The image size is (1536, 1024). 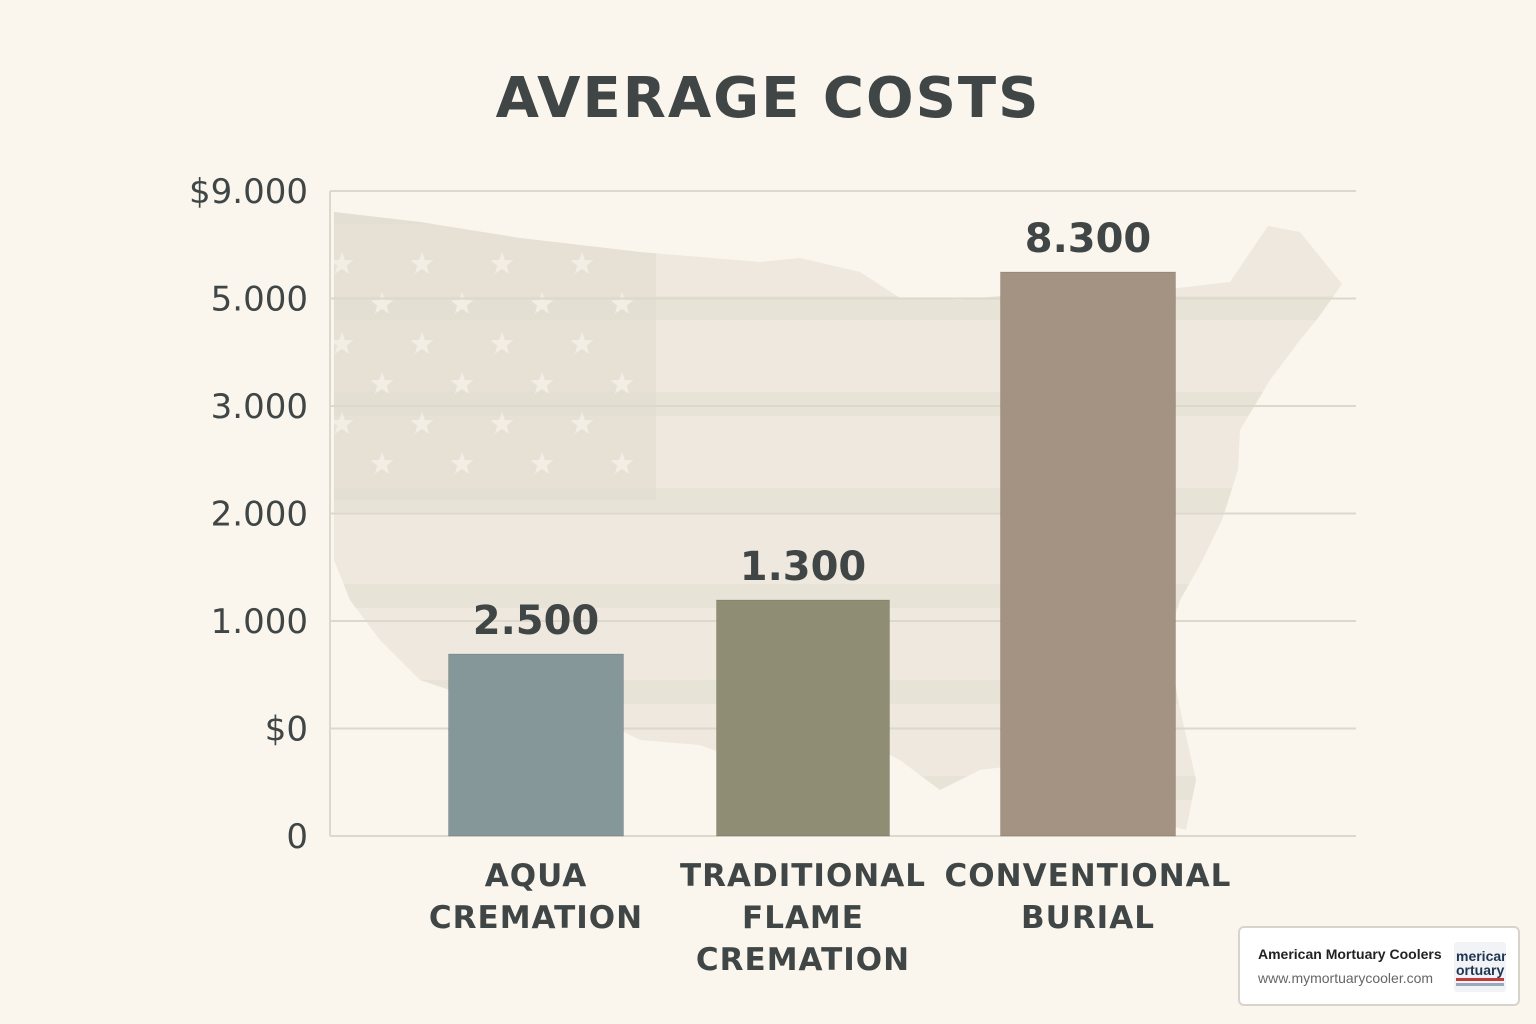 I want to click on y-tick-label: $9.000, so click(x=248, y=192).